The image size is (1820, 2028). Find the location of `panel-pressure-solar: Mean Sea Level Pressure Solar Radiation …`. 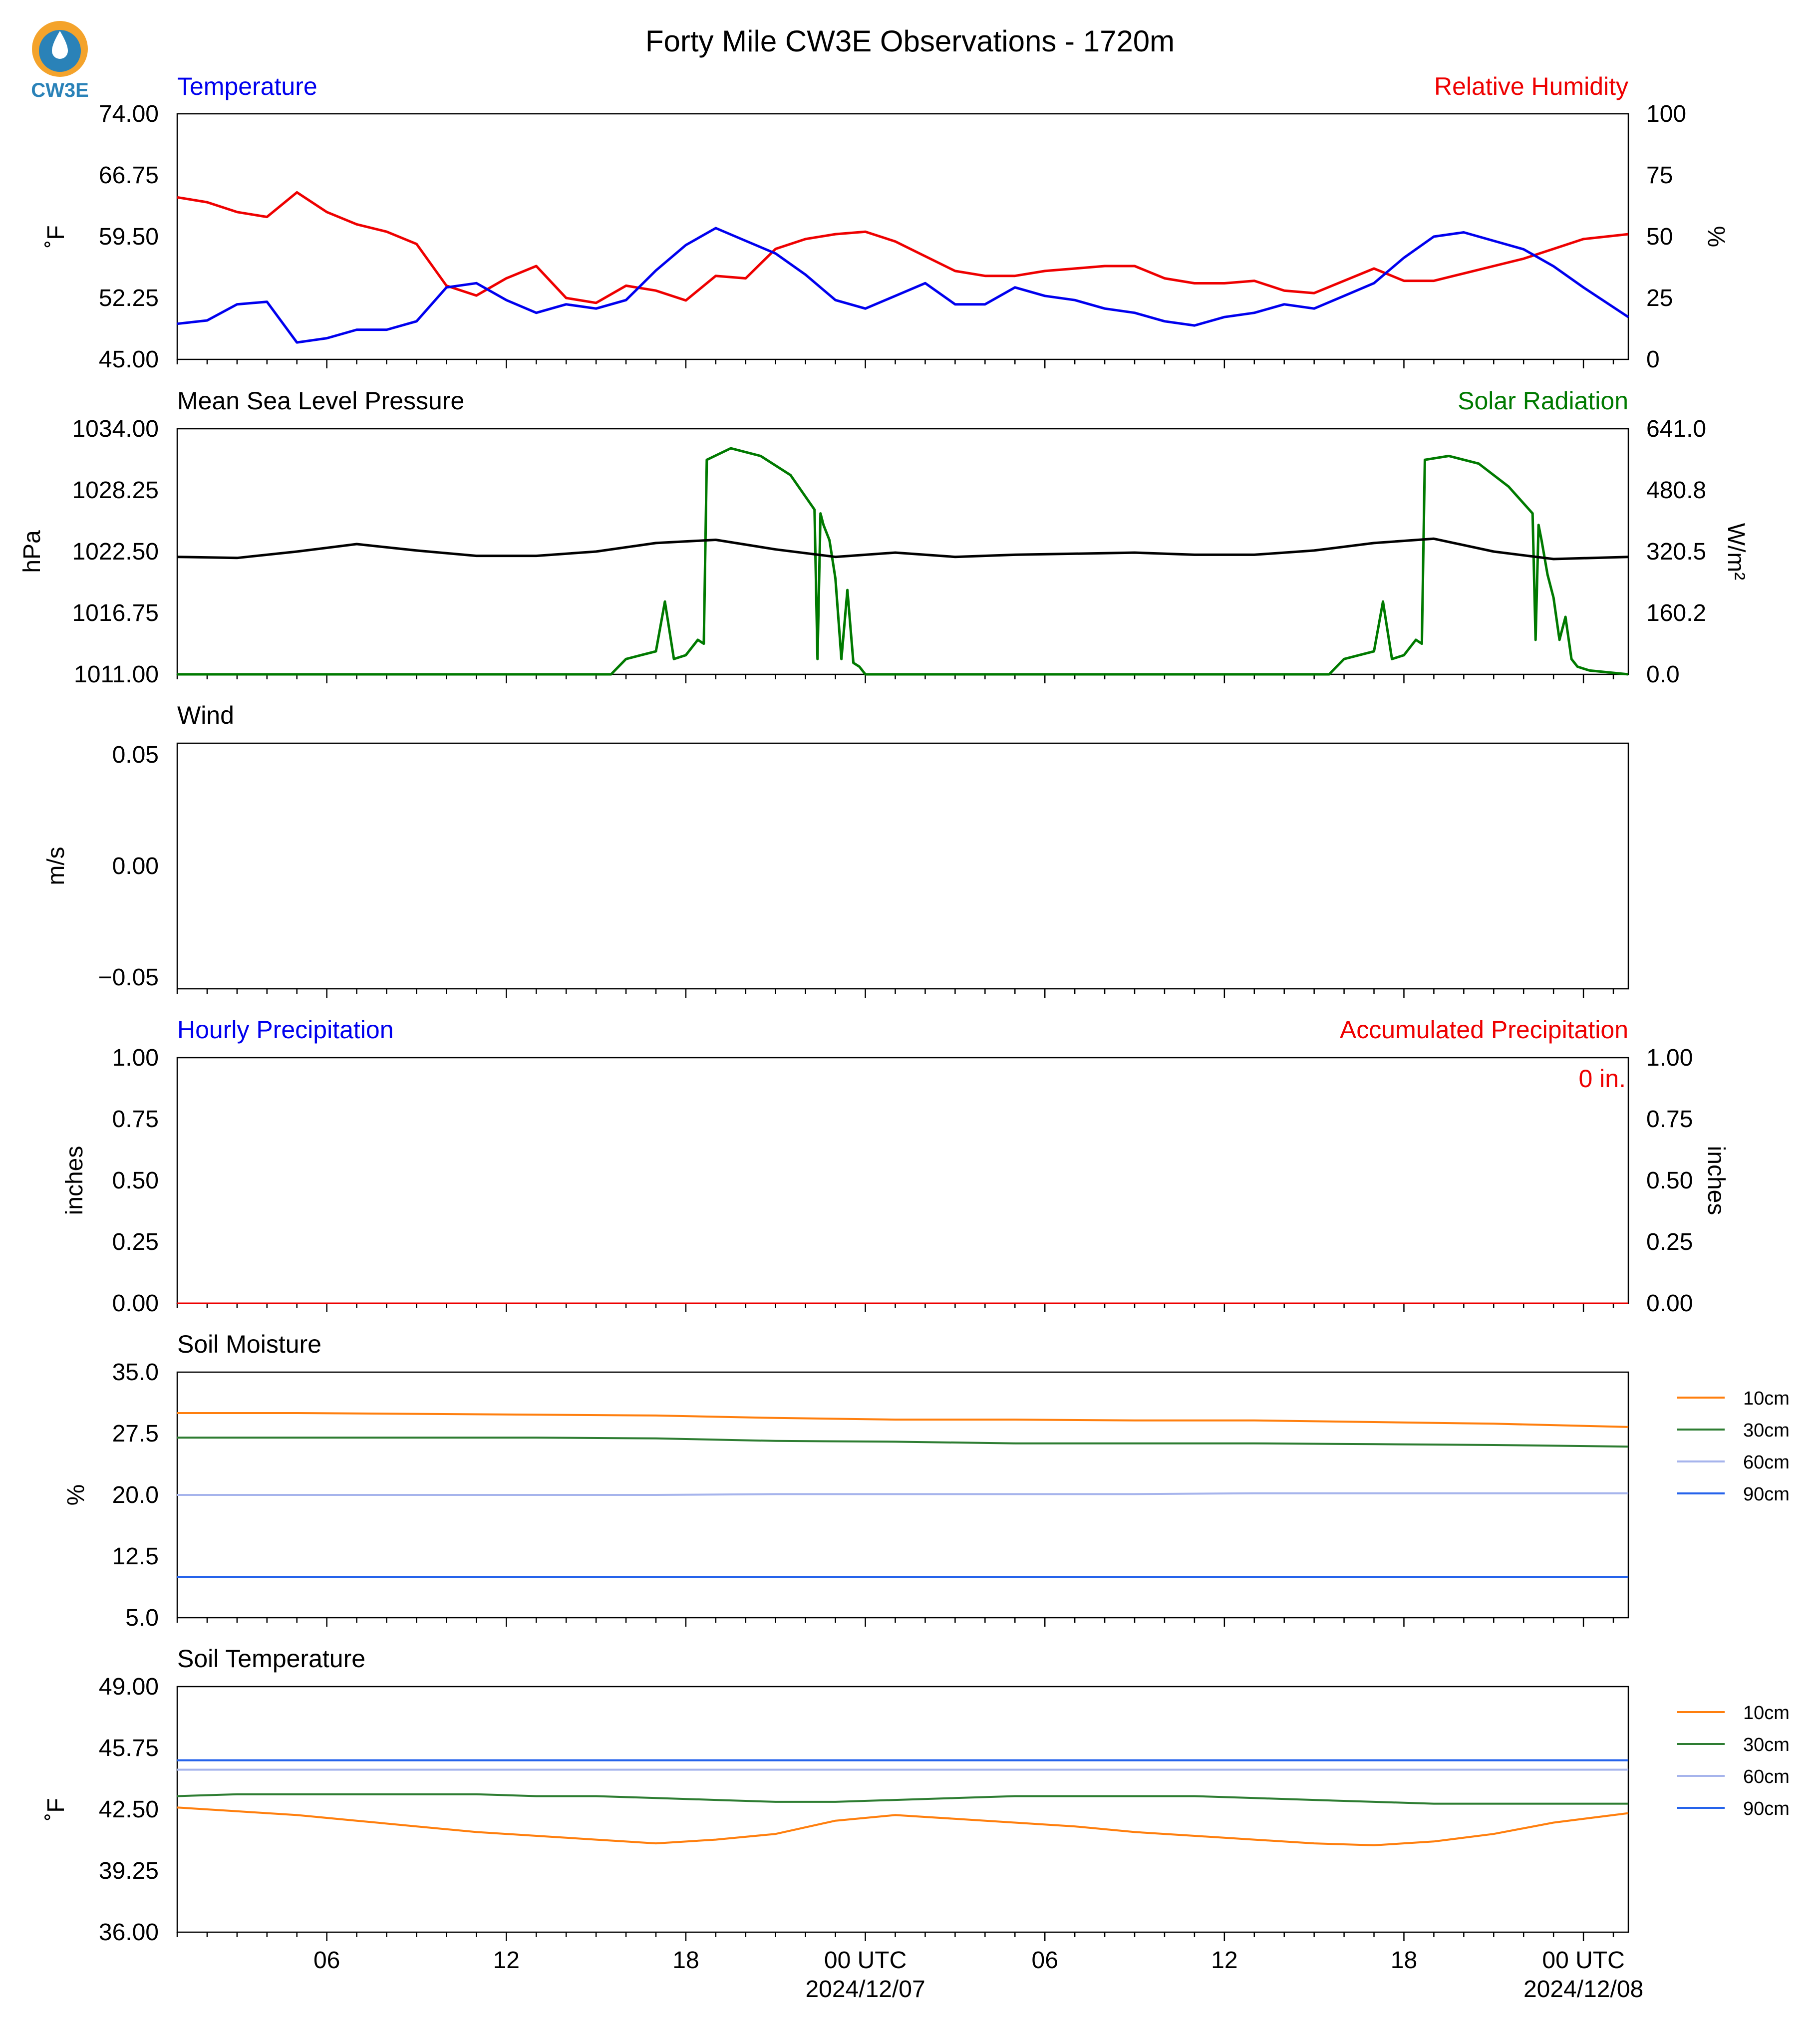

panel-pressure-solar: Mean Sea Level Pressure Solar Radiation … is located at coordinates (884, 537).